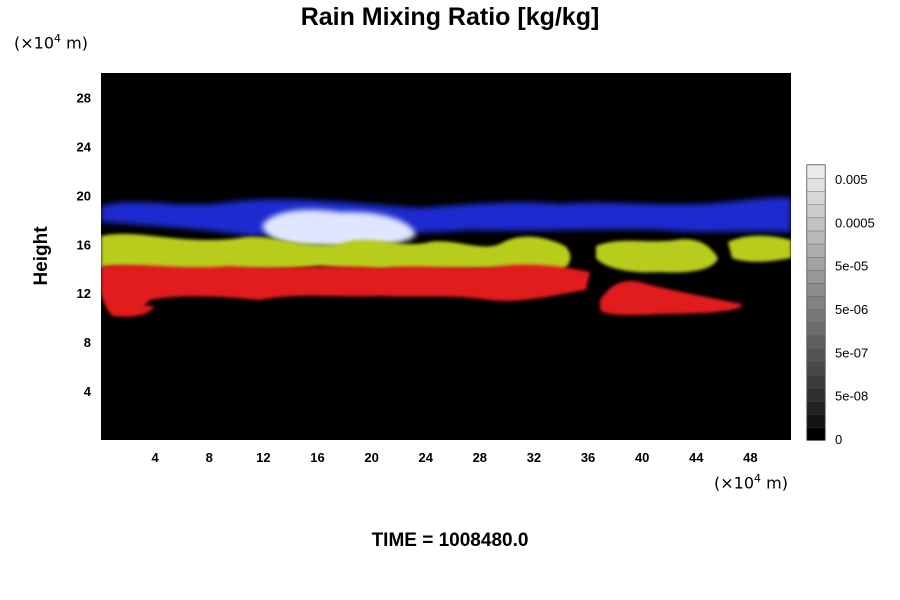 Image resolution: width=900 pixels, height=600 pixels. Describe the element at coordinates (851, 179) in the screenshot. I see `colorbar-tick-label: 0.005` at that location.